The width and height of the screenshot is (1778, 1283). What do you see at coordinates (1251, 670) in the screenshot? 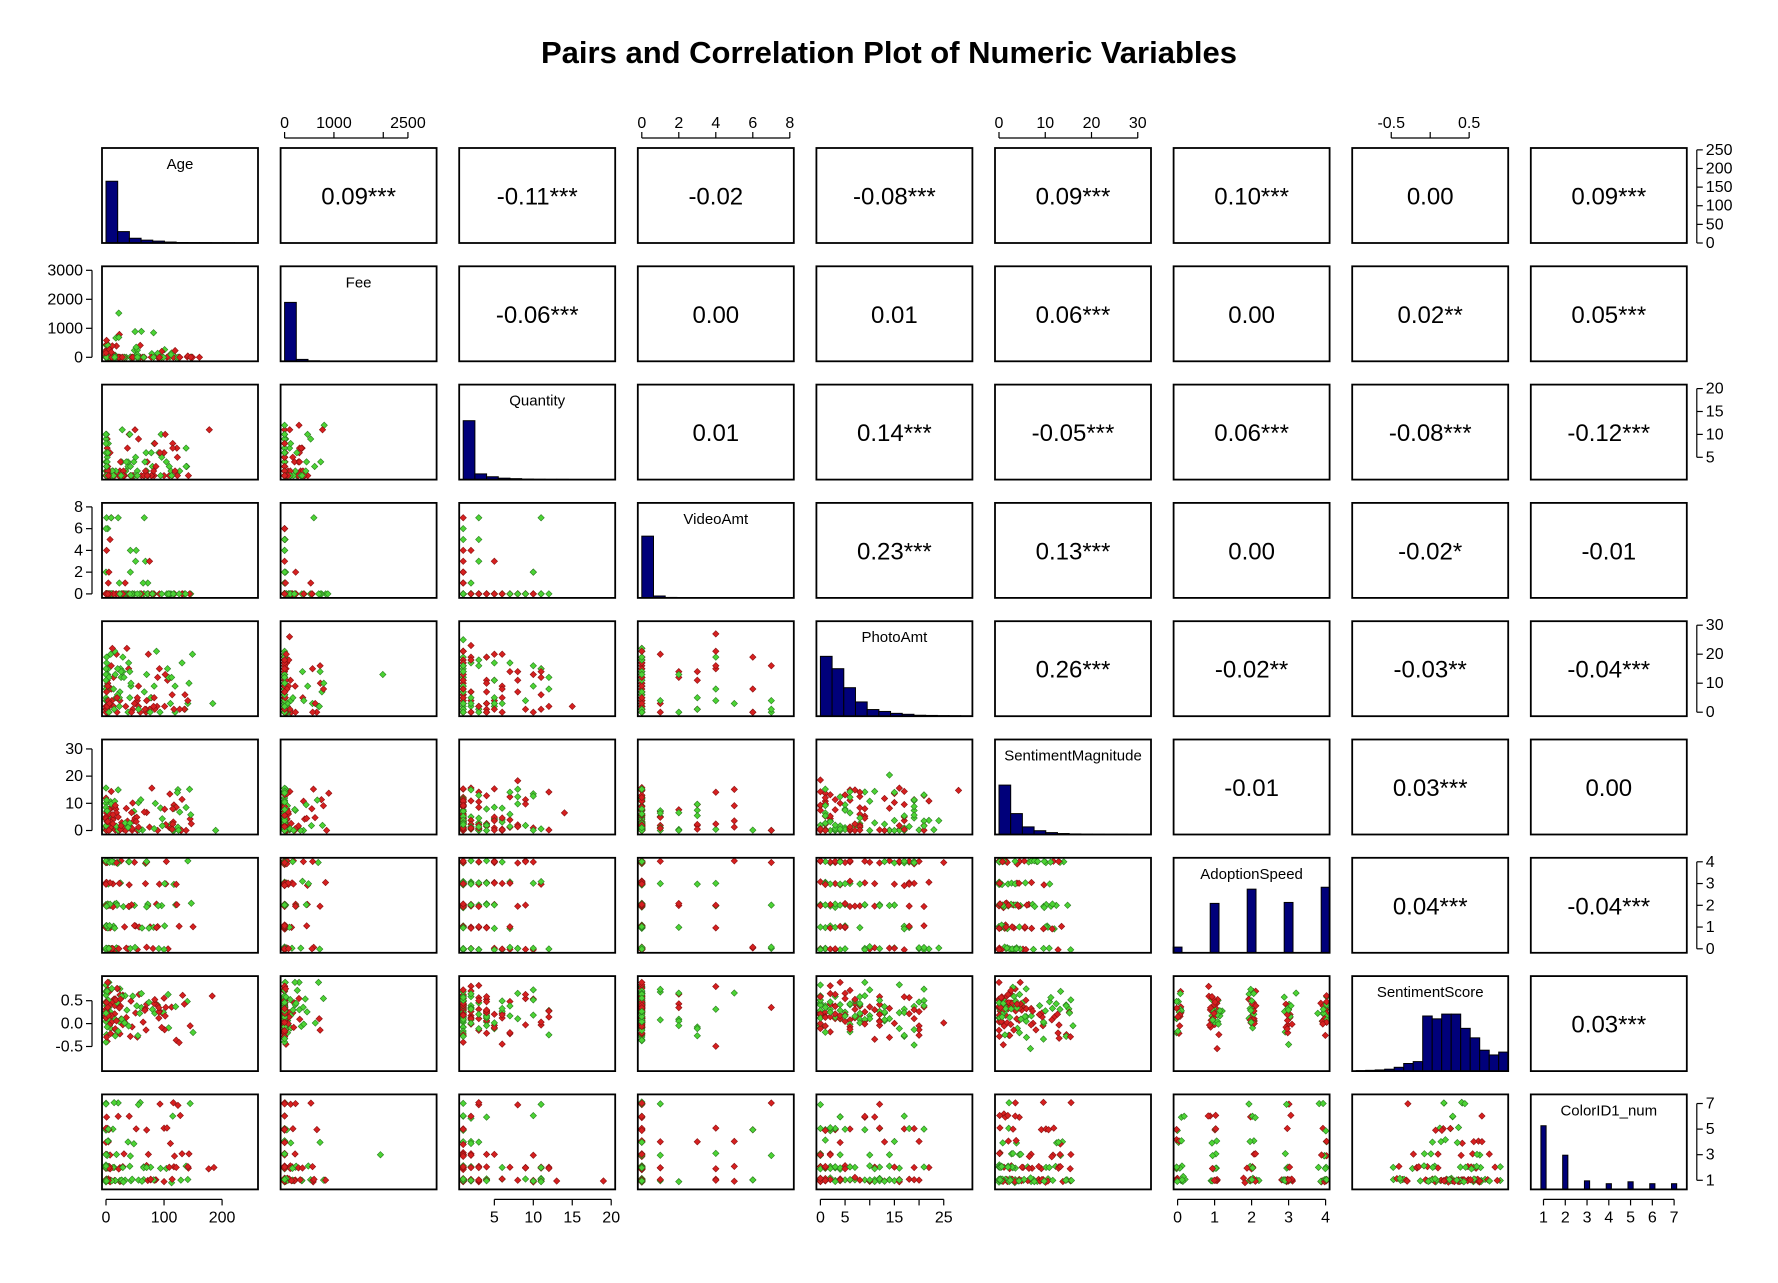
I see `correlation-label: -0.02**` at bounding box center [1251, 670].